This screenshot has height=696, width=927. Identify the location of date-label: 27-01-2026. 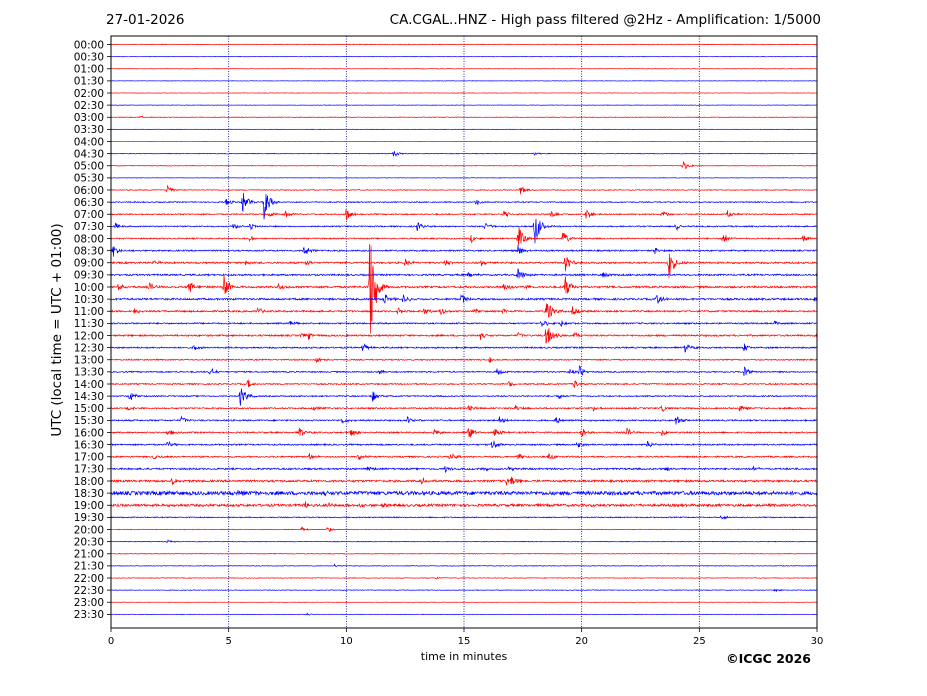
(145, 20).